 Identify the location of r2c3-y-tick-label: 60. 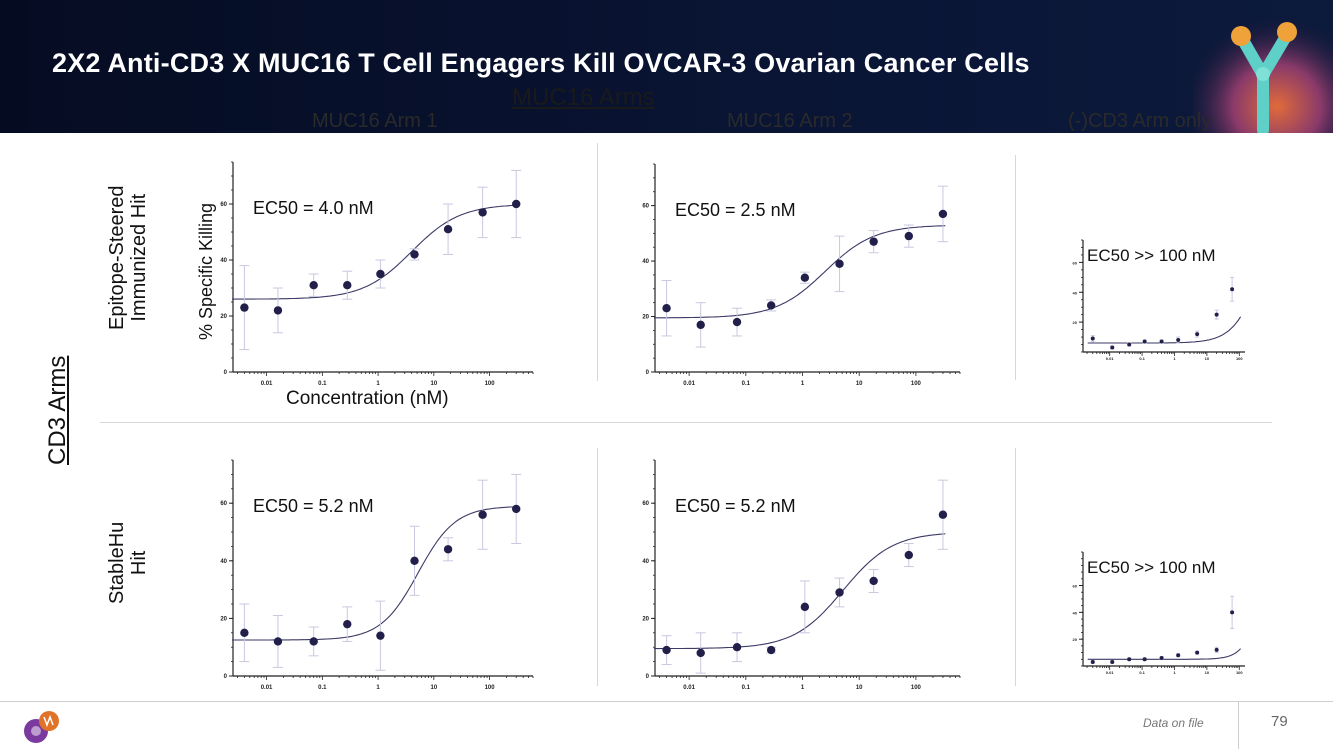
(1075, 586).